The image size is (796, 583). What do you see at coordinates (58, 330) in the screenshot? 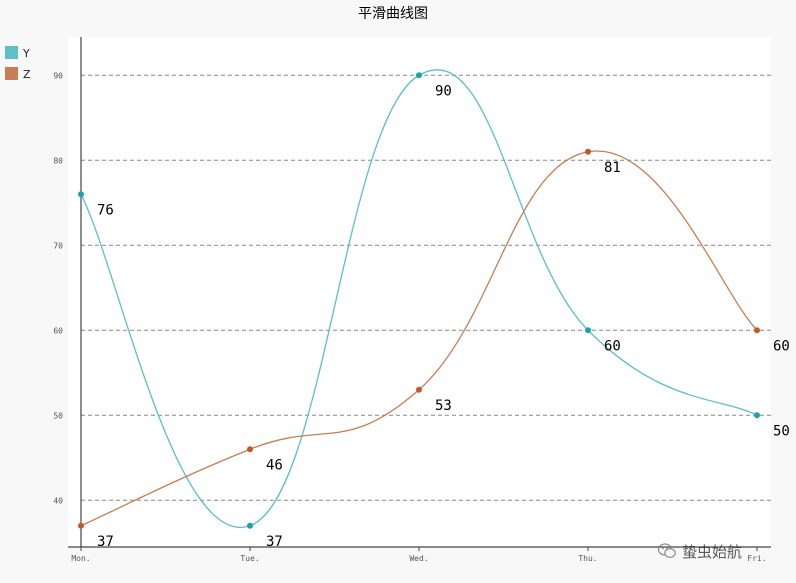
I see `y-tick-label: 60` at bounding box center [58, 330].